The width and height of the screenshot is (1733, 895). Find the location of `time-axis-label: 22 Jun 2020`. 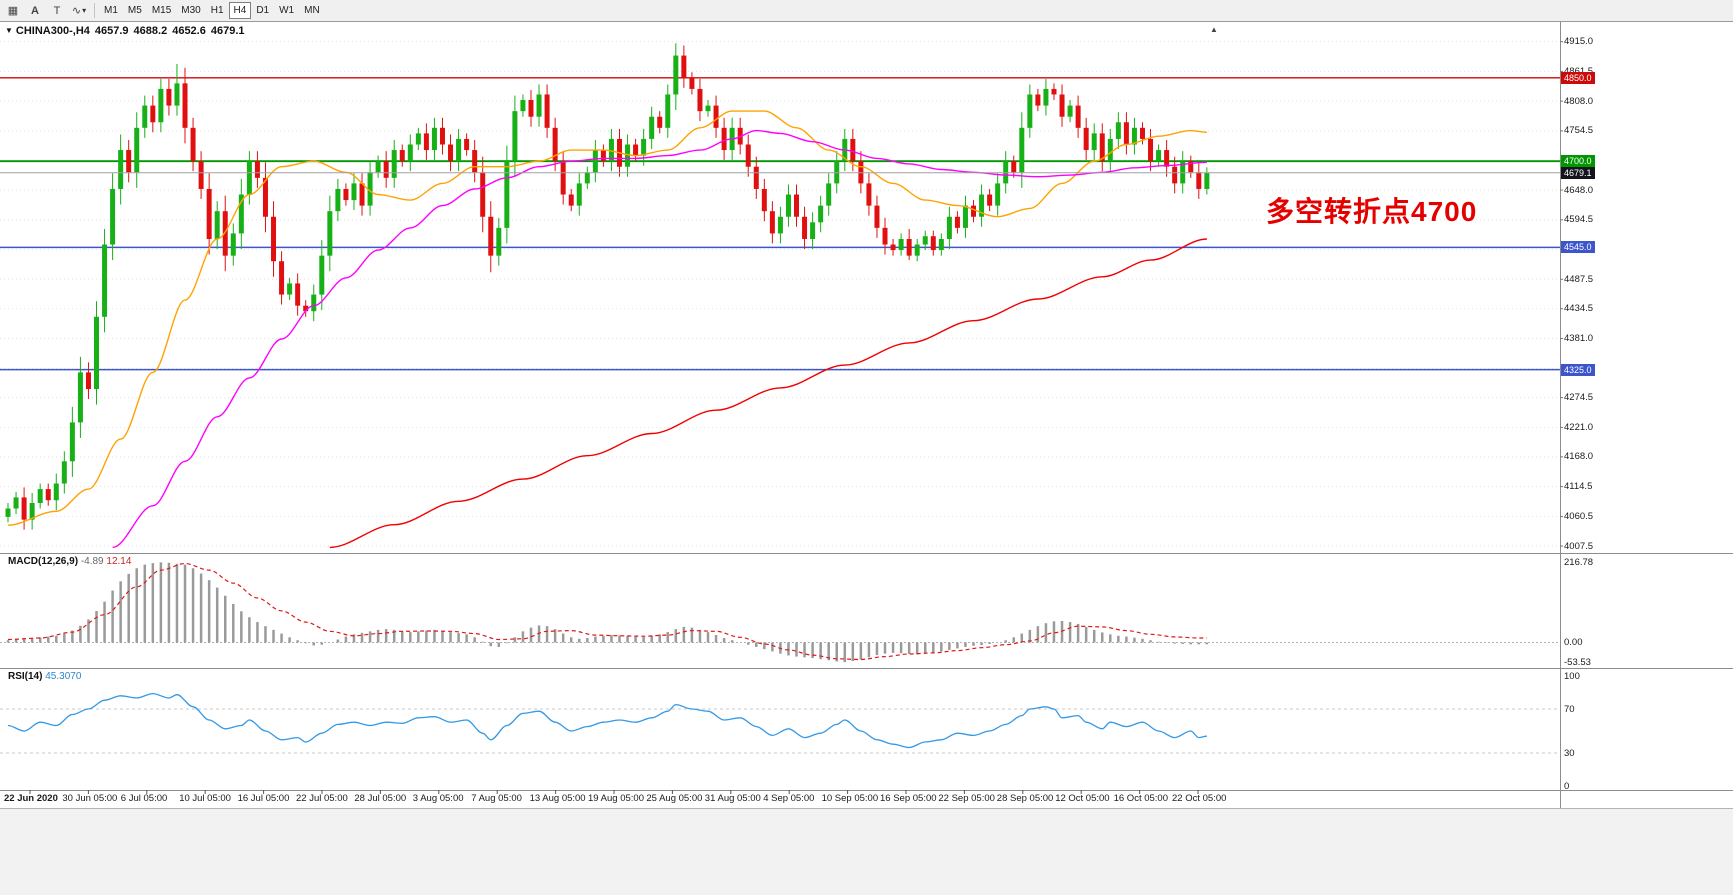

time-axis-label: 22 Jun 2020 is located at coordinates (31, 798).